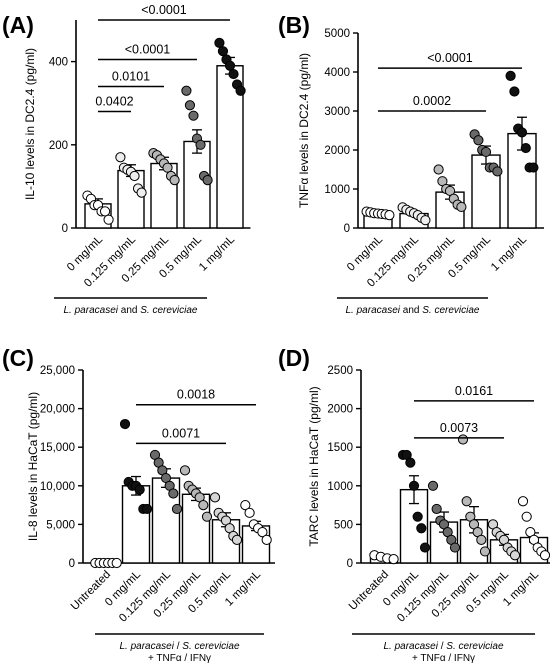 The height and width of the screenshot is (670, 550). Describe the element at coordinates (294, 358) in the screenshot. I see `panel-letter: (D)` at that location.